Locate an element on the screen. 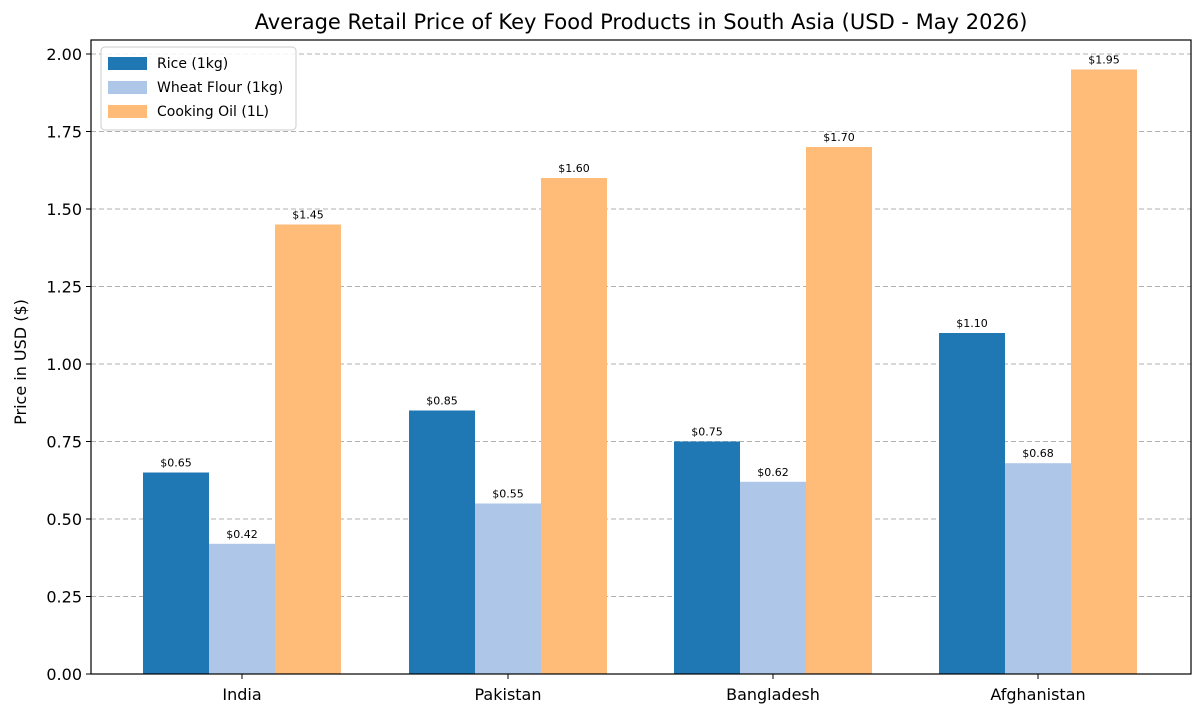 This screenshot has width=1199, height=715. data-label: $1.60 is located at coordinates (574, 168).